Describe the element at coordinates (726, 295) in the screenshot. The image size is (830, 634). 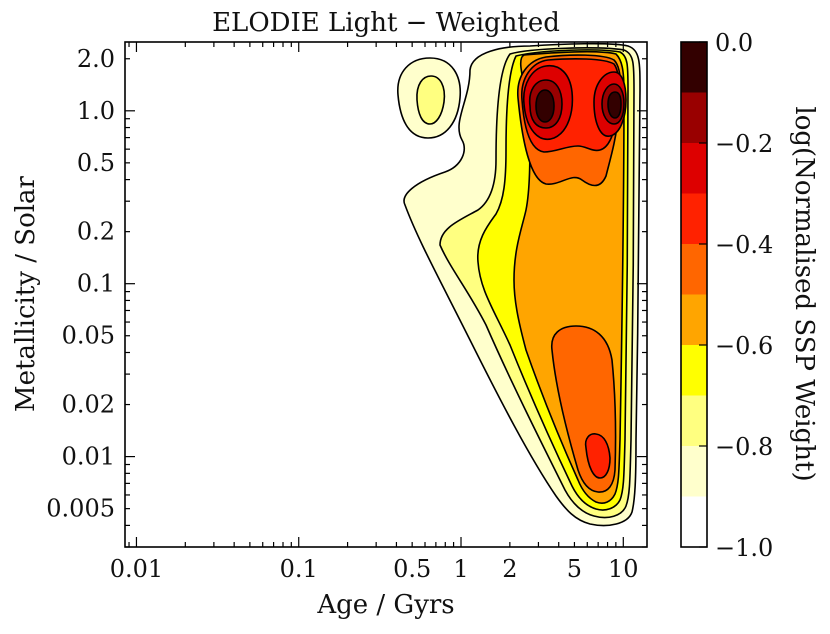
I see `colorbar: 0.0 −0.2 −0.4 −0.6 −0.8 −1.0` at that location.